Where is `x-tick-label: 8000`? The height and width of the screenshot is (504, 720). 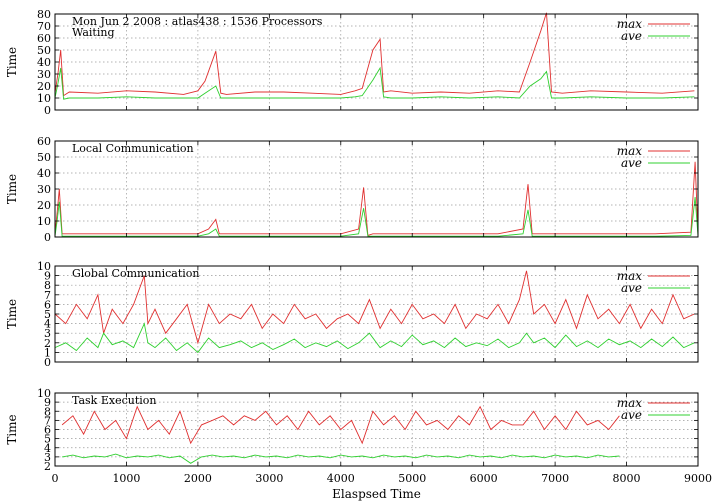 x-tick-label: 8000 is located at coordinates (627, 478).